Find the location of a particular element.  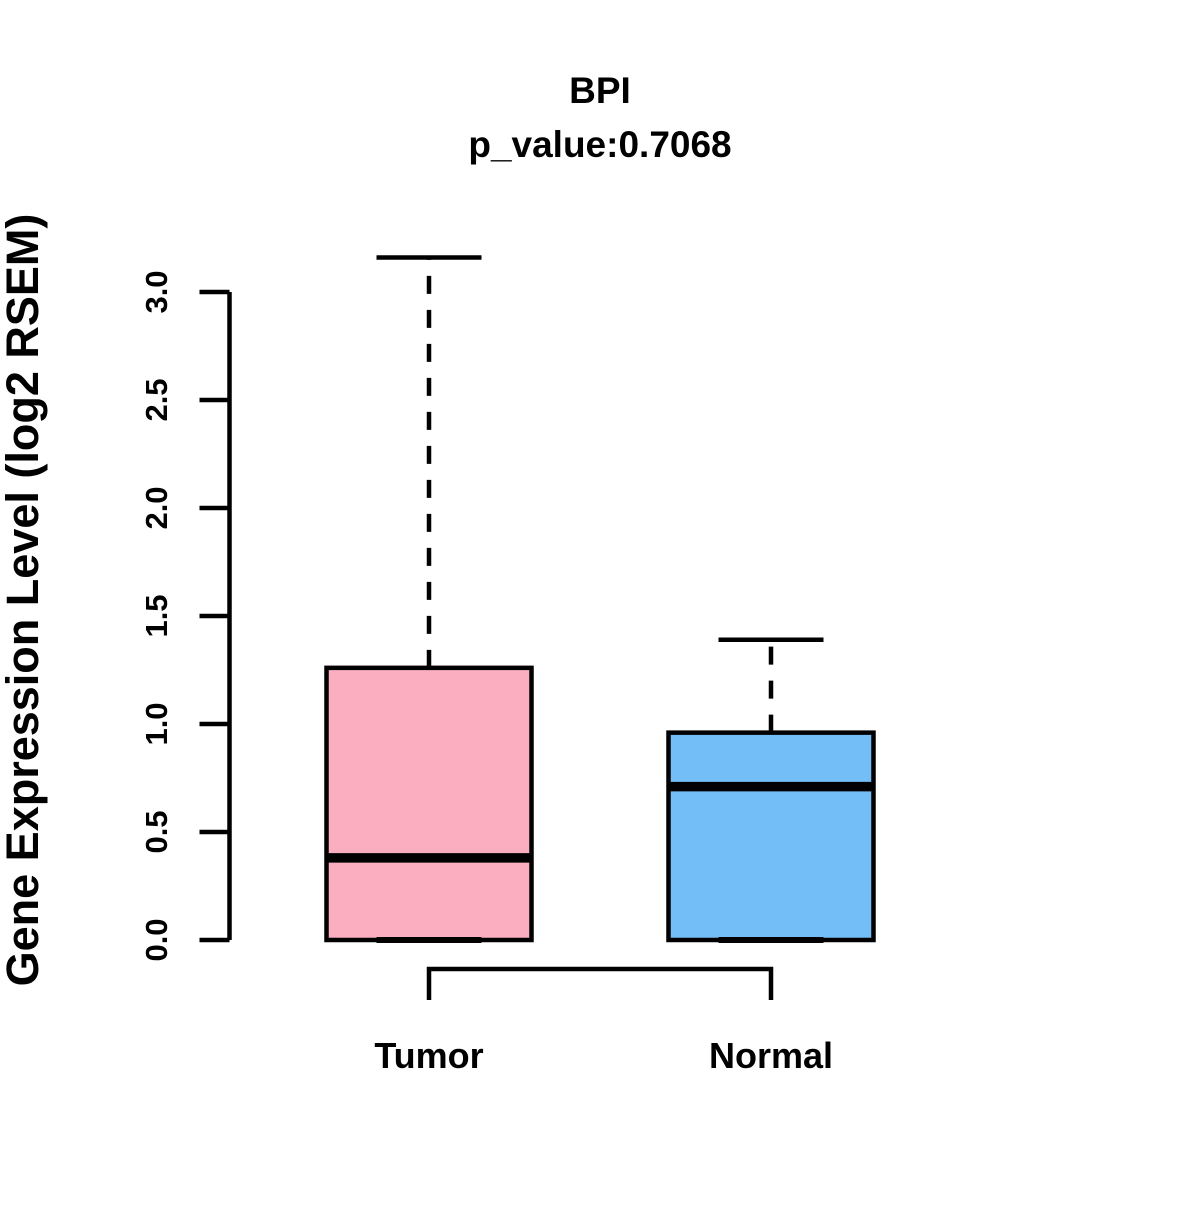

x-category-labels: Tumor Normal is located at coordinates (603, 1055).